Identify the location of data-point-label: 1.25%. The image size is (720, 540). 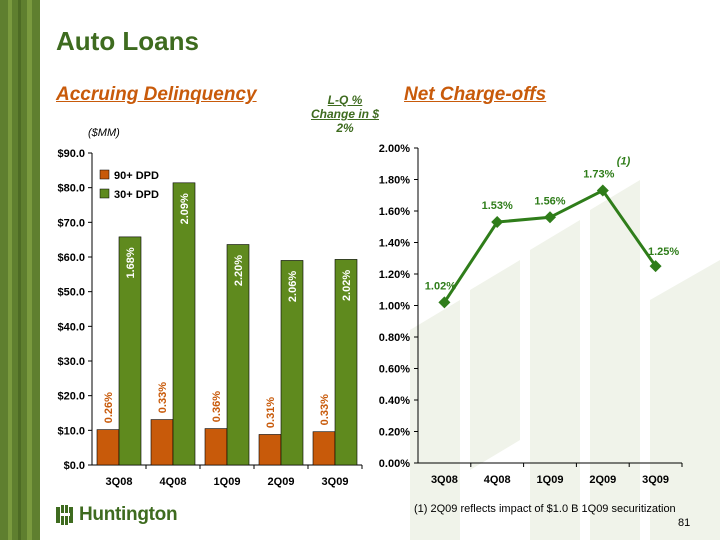
(663, 252).